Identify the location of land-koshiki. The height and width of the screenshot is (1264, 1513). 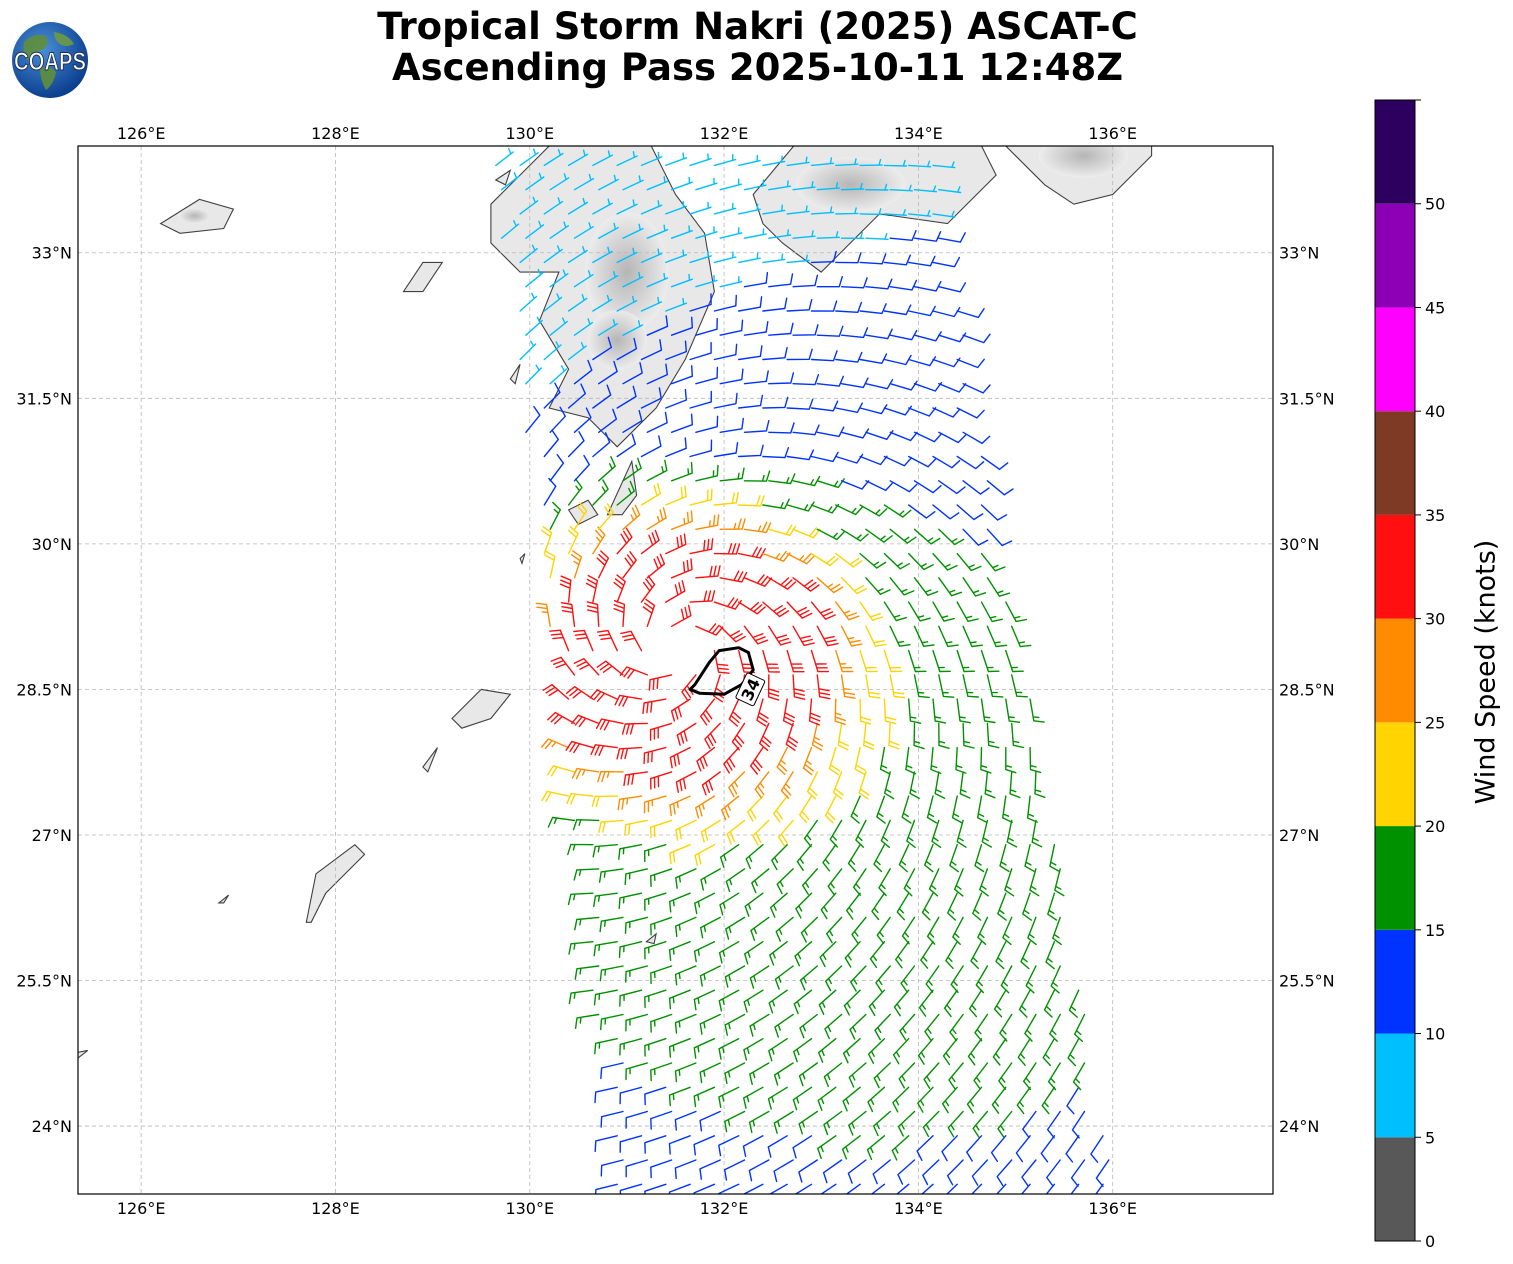
(515, 374).